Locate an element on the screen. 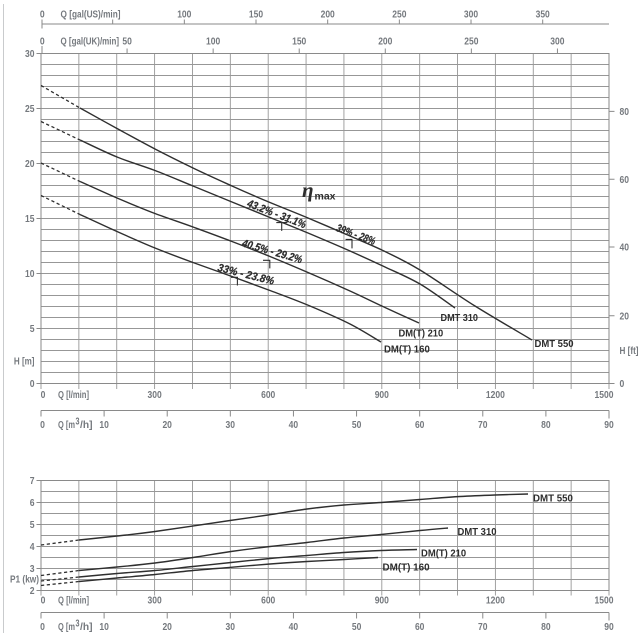 The height and width of the screenshot is (636, 642). svg-text: η is located at coordinates (308, 190).